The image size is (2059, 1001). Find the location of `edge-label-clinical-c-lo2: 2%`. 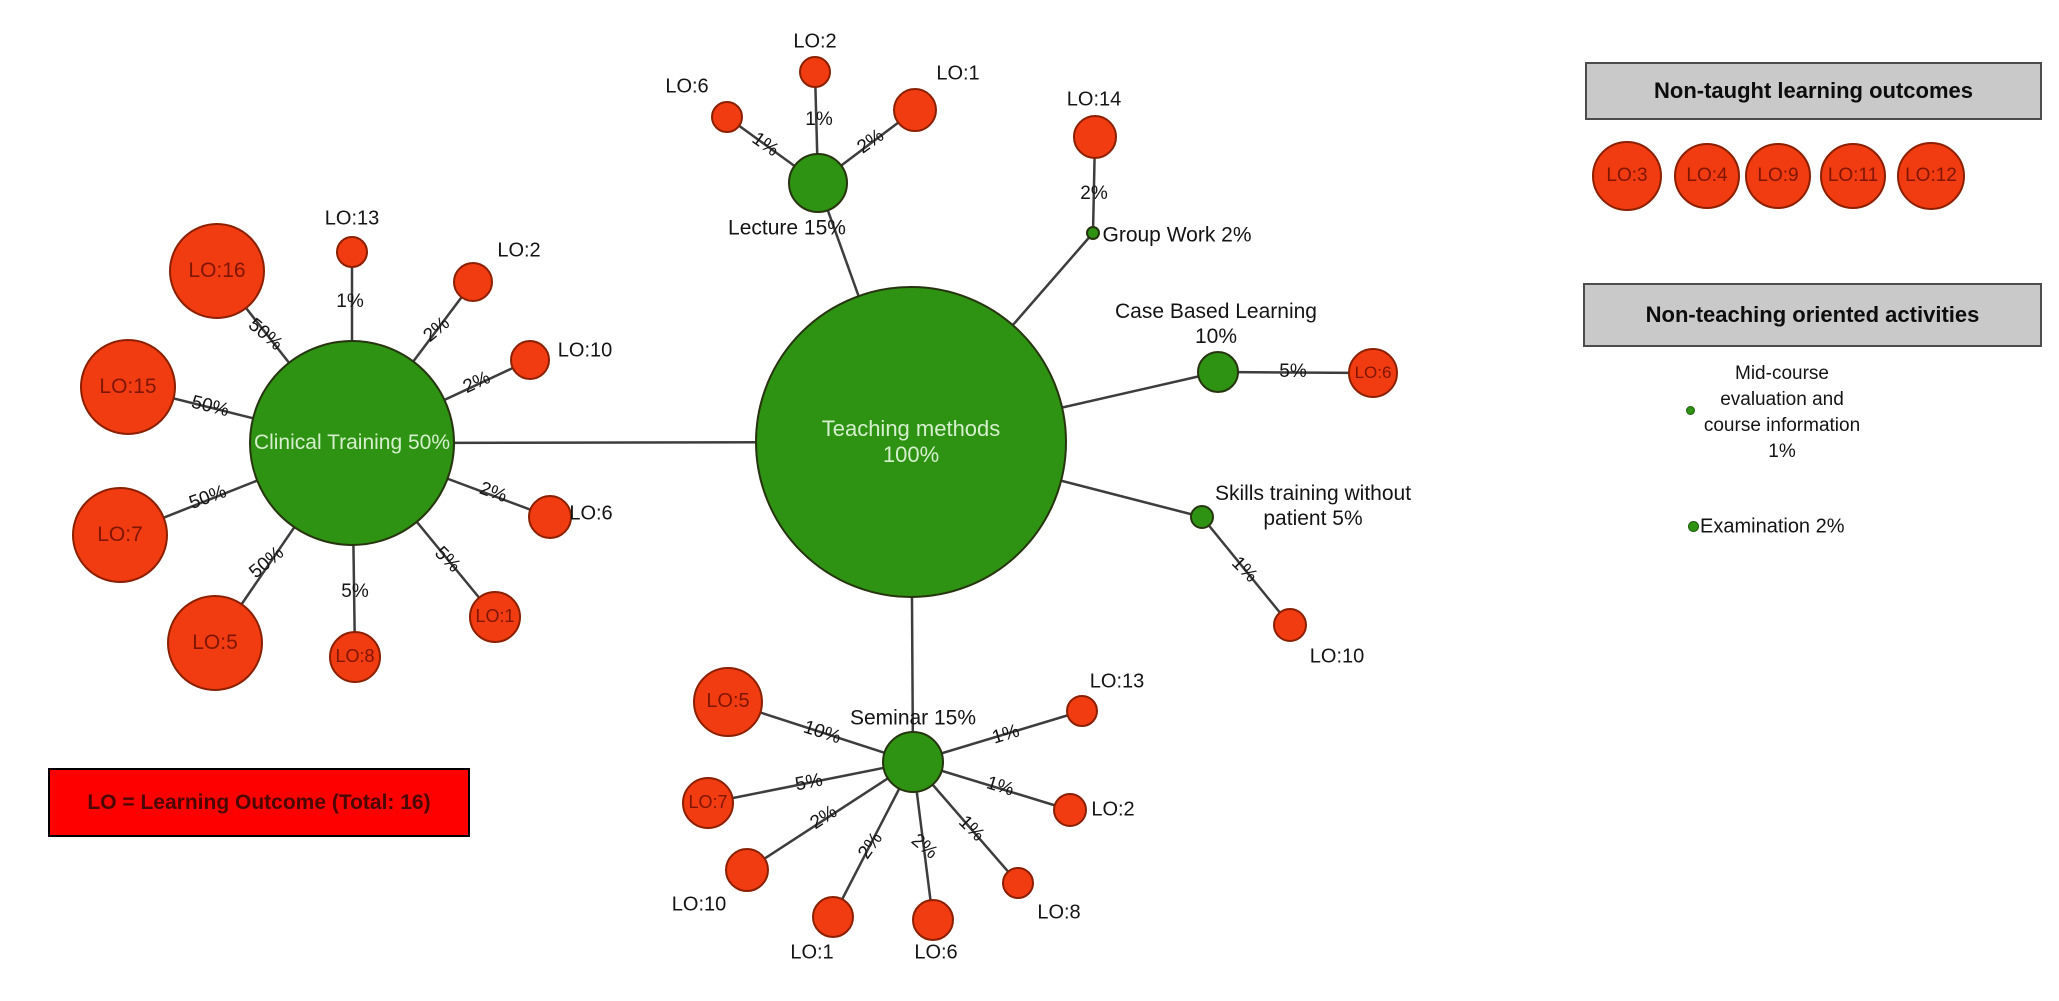

edge-label-clinical-c-lo2: 2% is located at coordinates (436, 329).